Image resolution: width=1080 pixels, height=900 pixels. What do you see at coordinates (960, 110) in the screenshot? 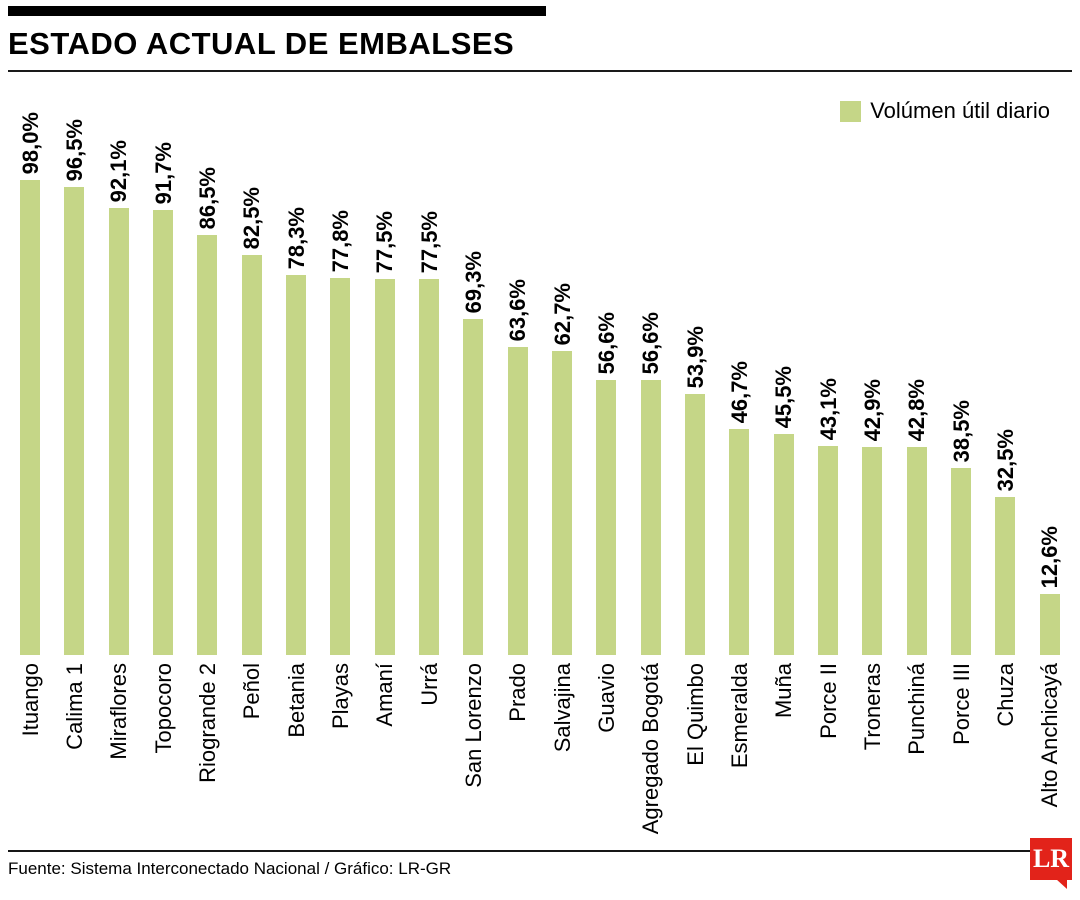
I see `legend-label: Volúmen útil diario` at bounding box center [960, 110].